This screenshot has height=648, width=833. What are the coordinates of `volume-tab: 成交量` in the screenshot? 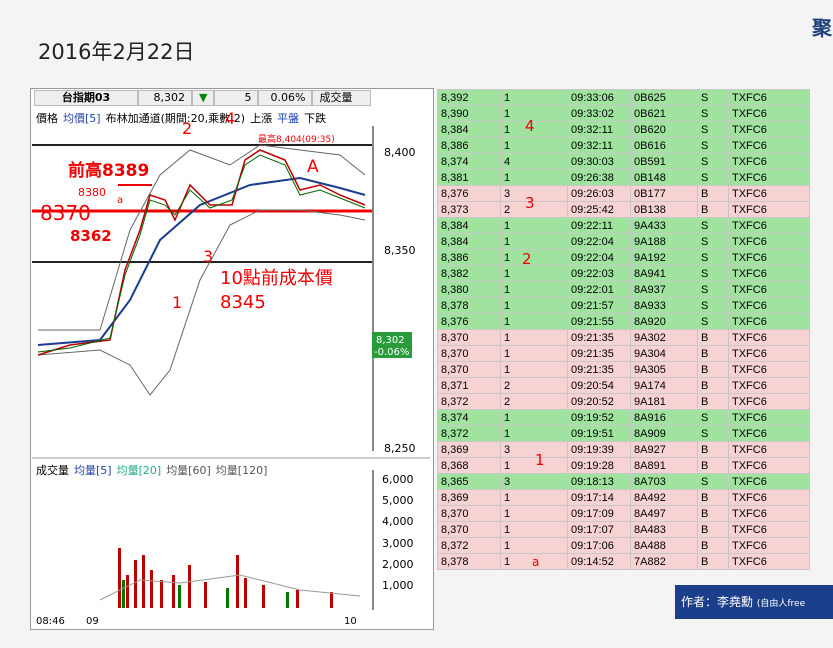 It's located at (342, 98).